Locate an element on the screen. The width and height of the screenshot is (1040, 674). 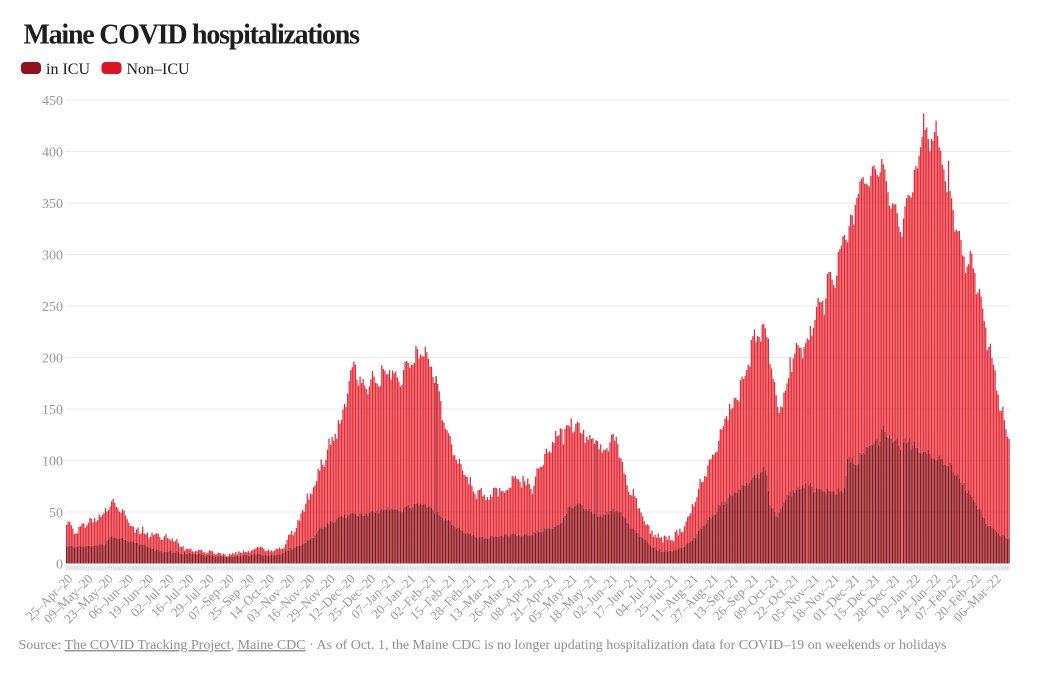
svg-text: 100 is located at coordinates (52, 461).